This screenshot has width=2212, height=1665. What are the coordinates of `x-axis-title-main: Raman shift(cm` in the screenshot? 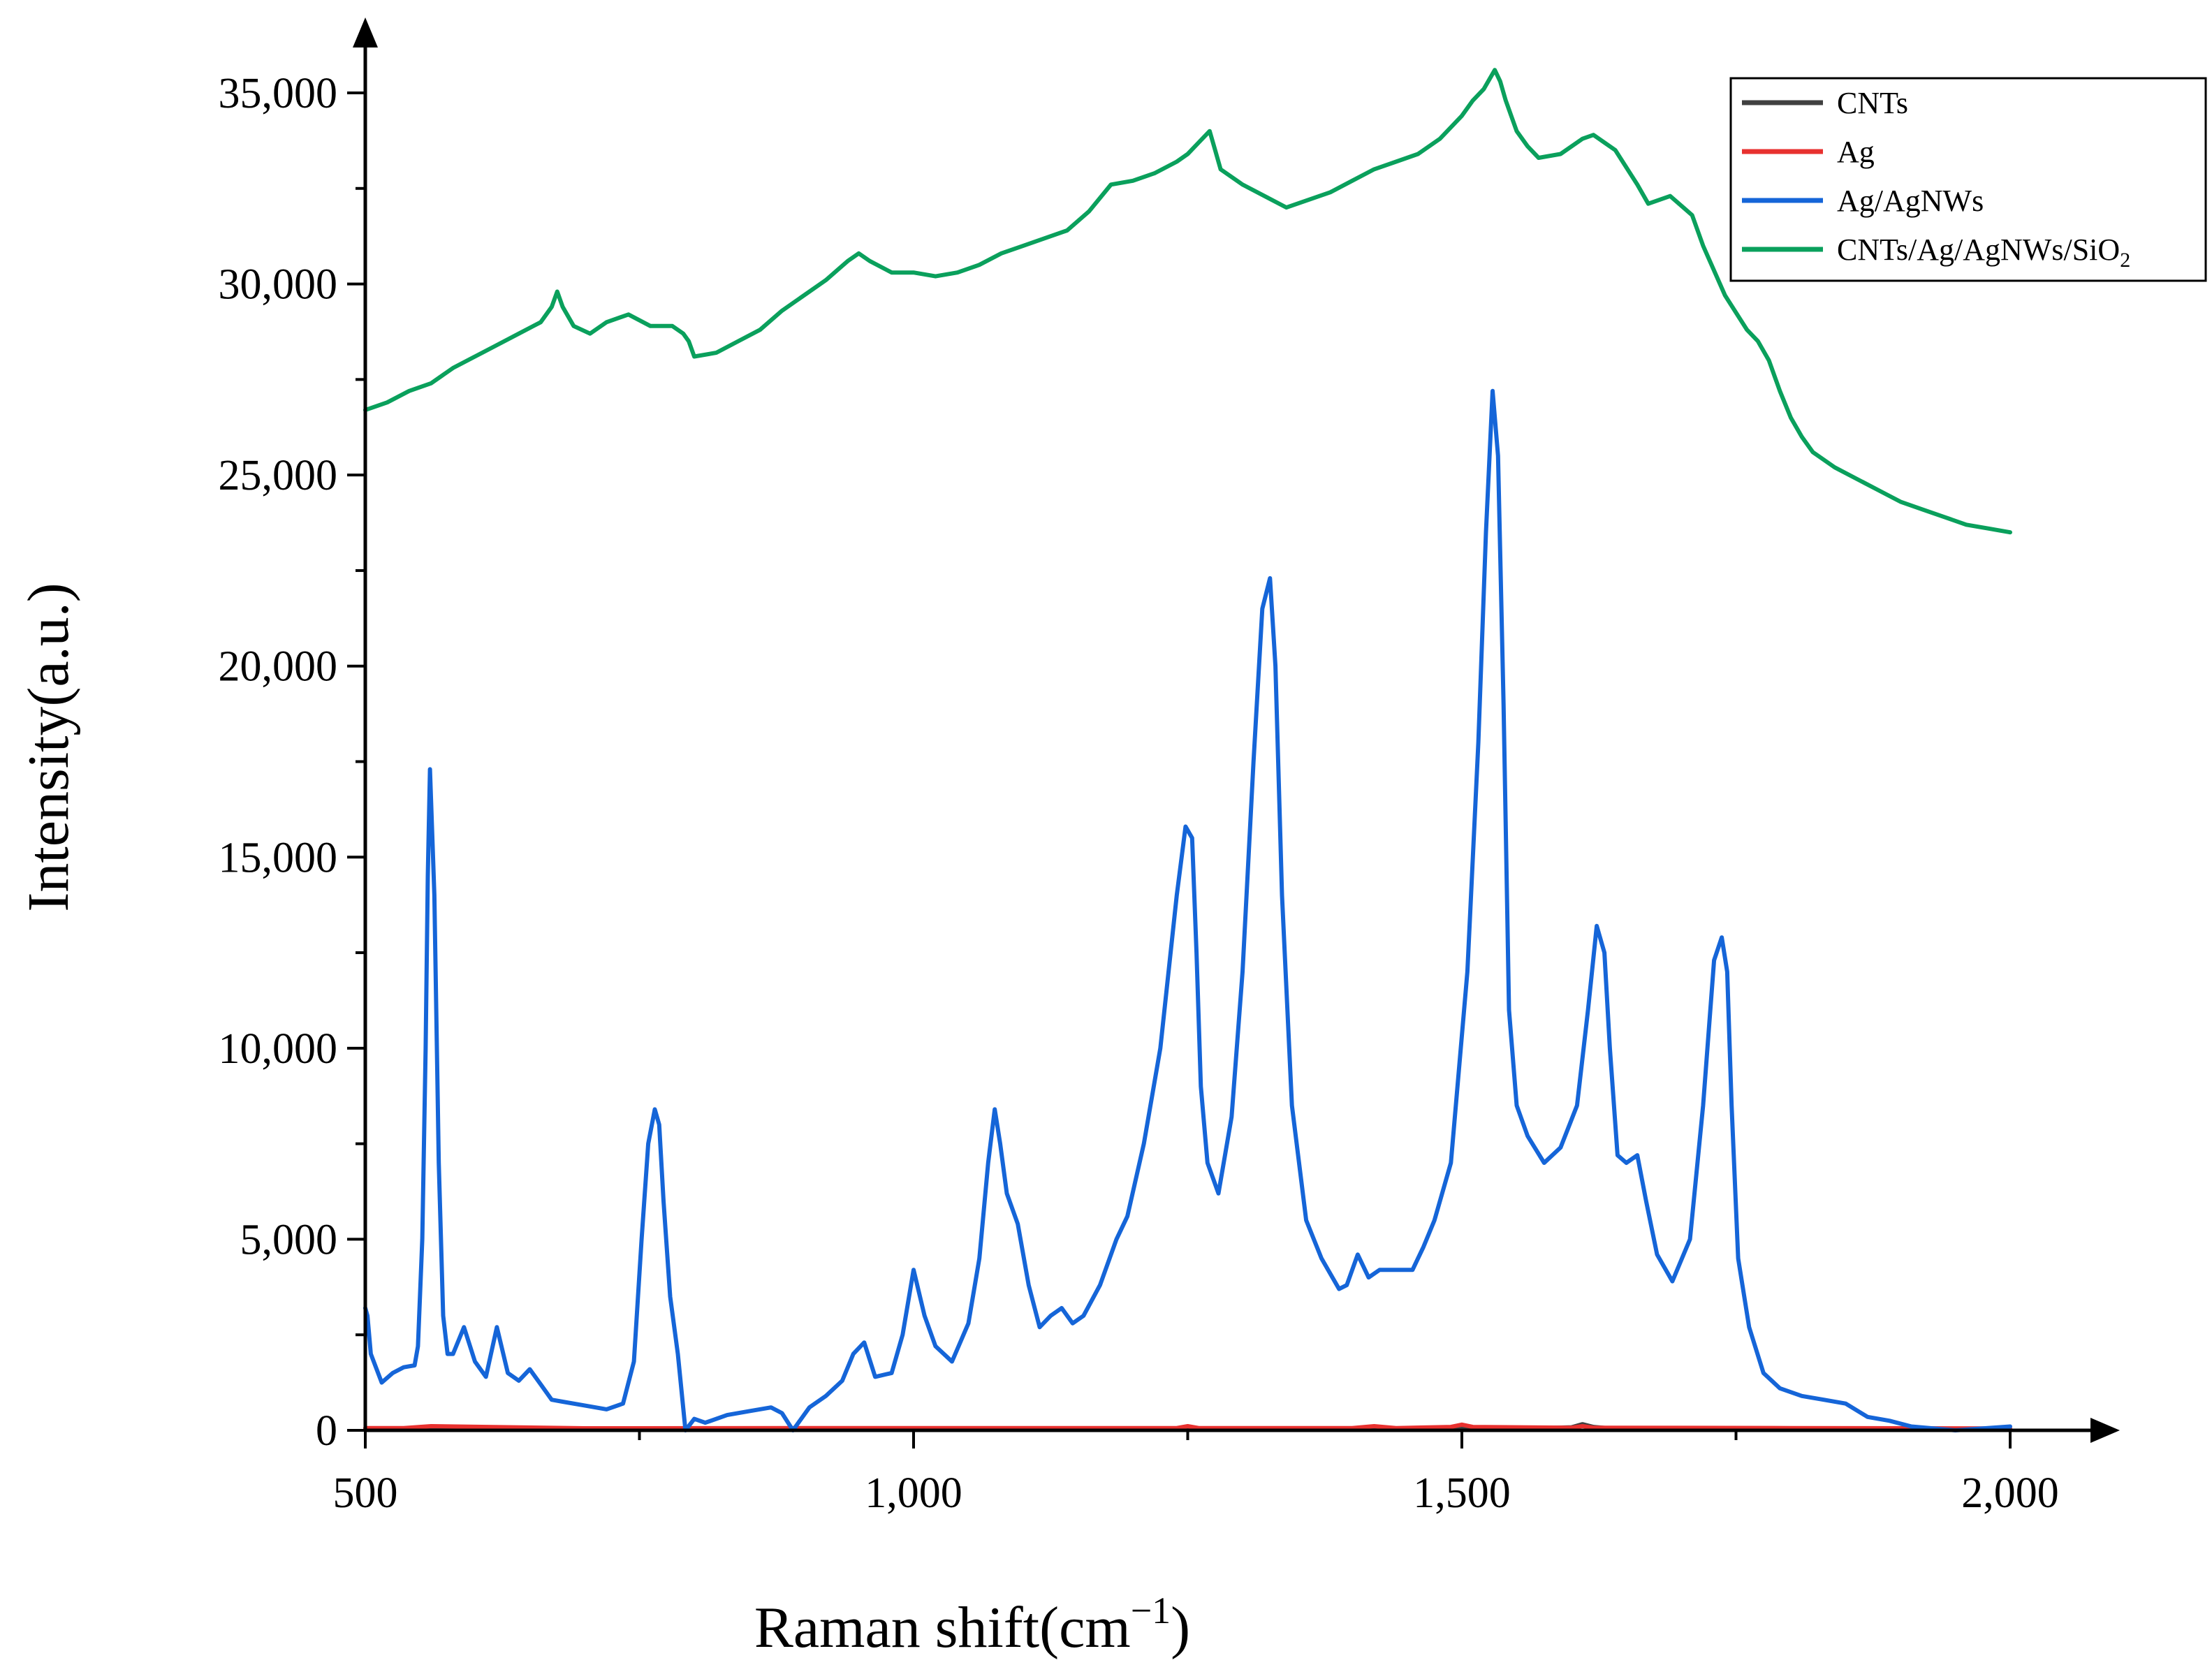 It's located at (942, 1628).